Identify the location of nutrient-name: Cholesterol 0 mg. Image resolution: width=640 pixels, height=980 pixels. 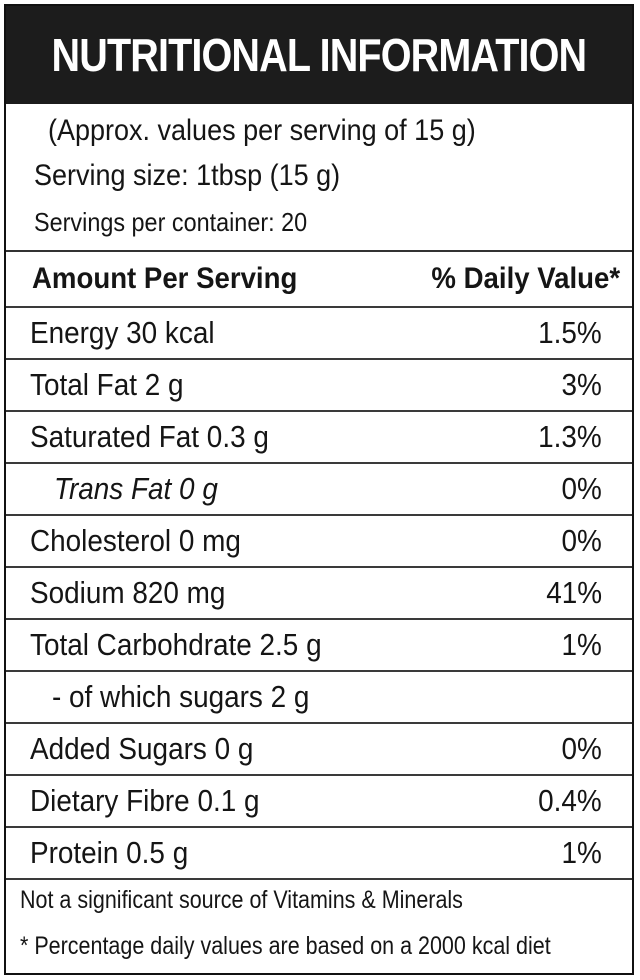
(135, 540).